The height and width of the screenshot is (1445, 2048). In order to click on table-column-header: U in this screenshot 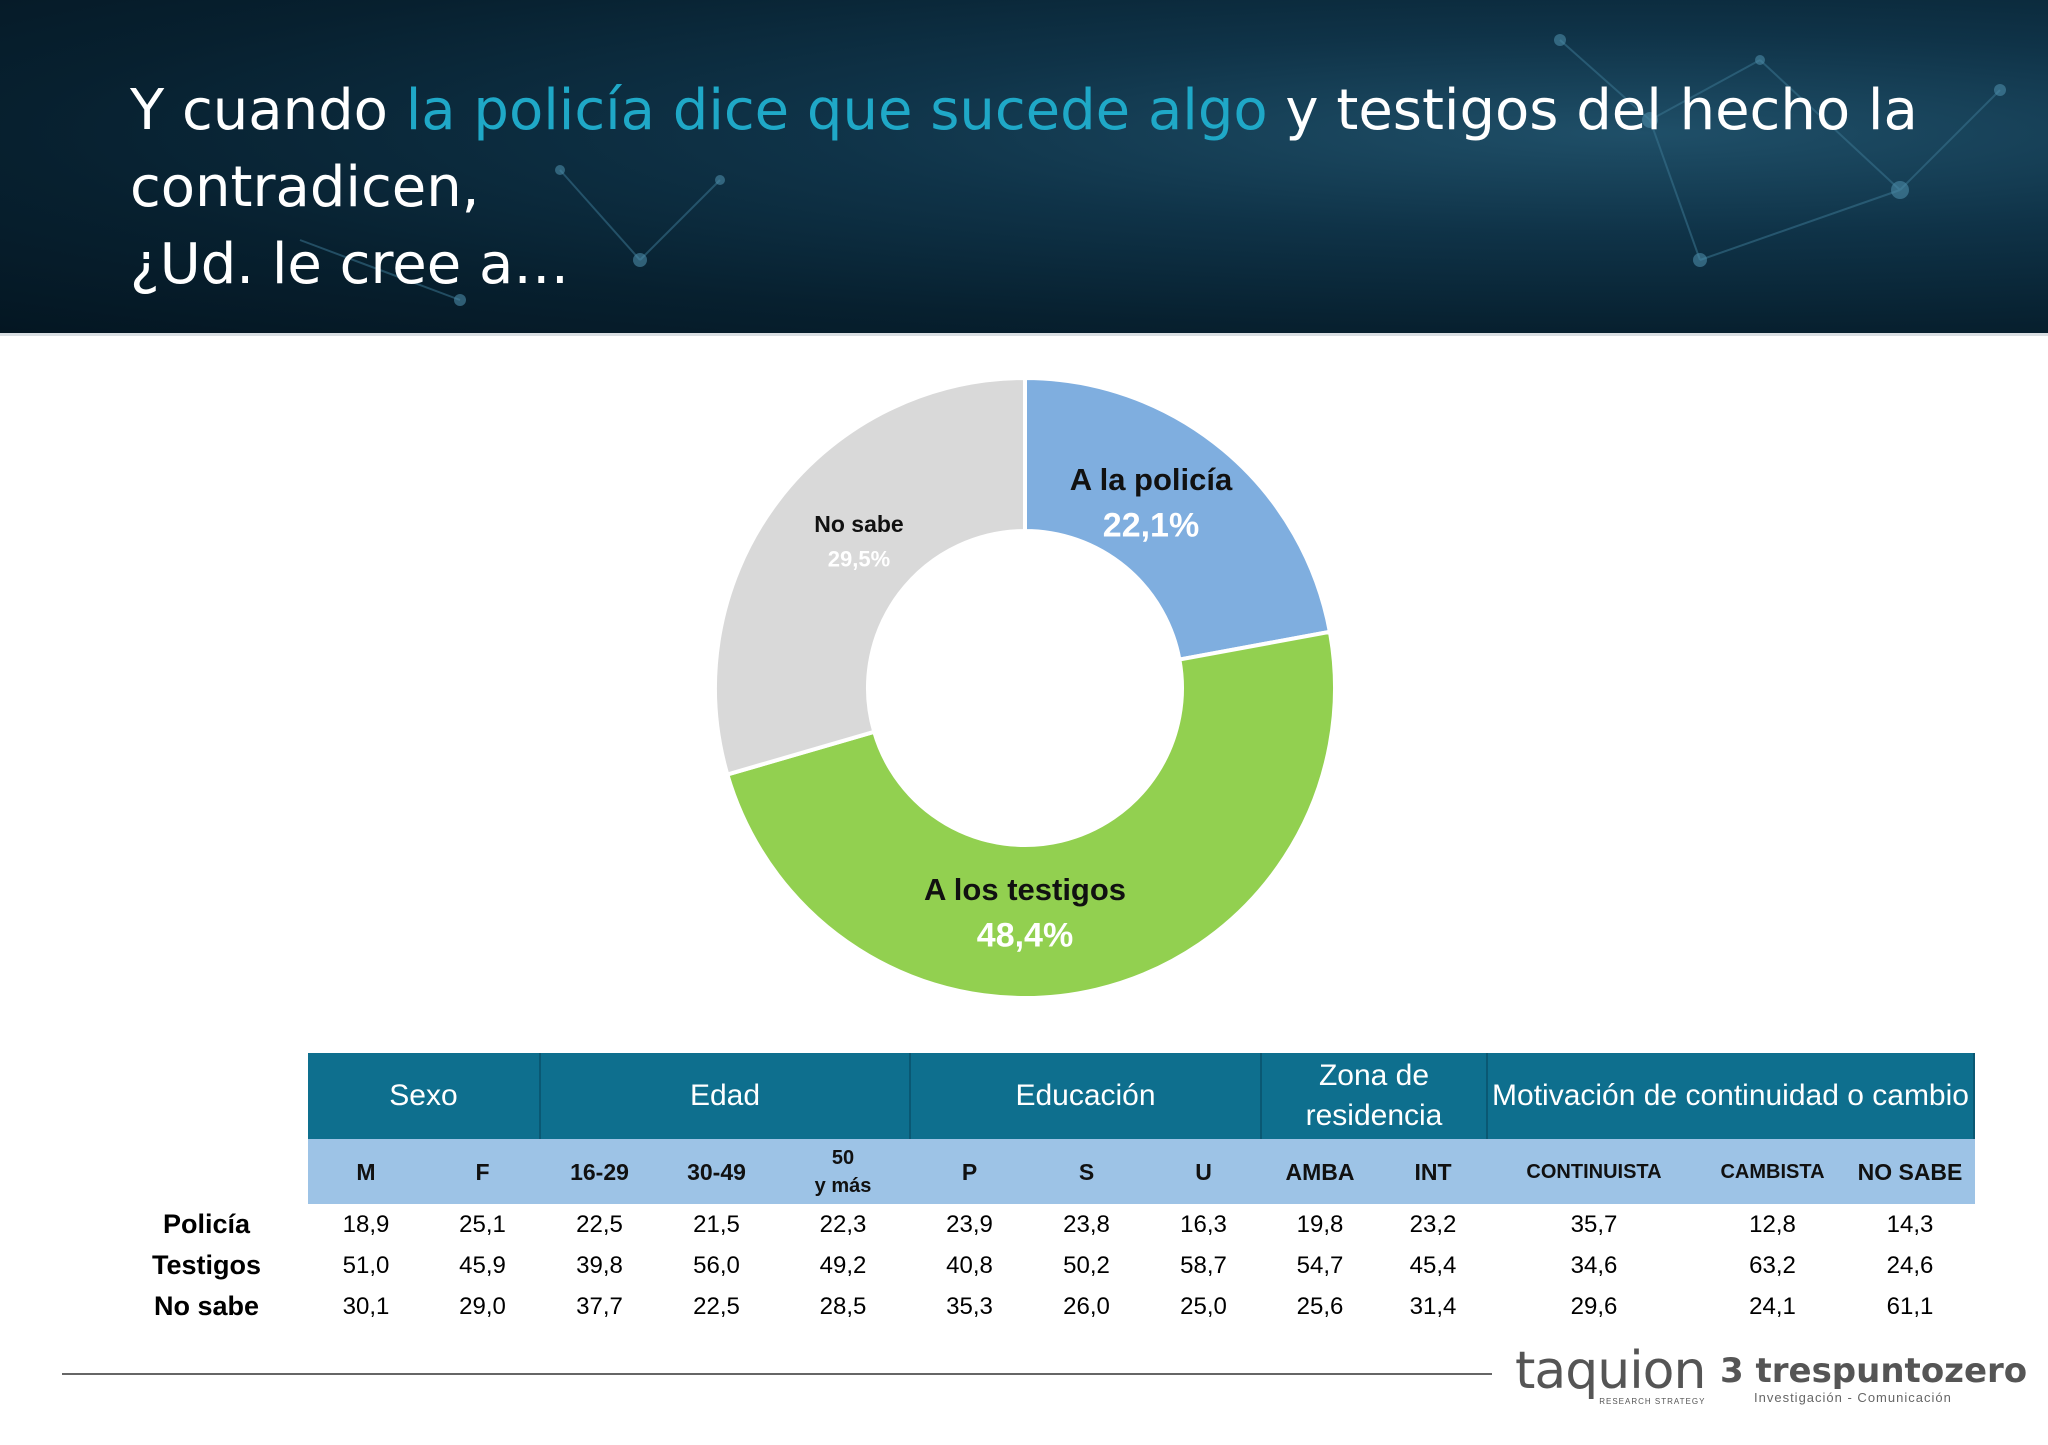, I will do `click(1203, 1171)`.